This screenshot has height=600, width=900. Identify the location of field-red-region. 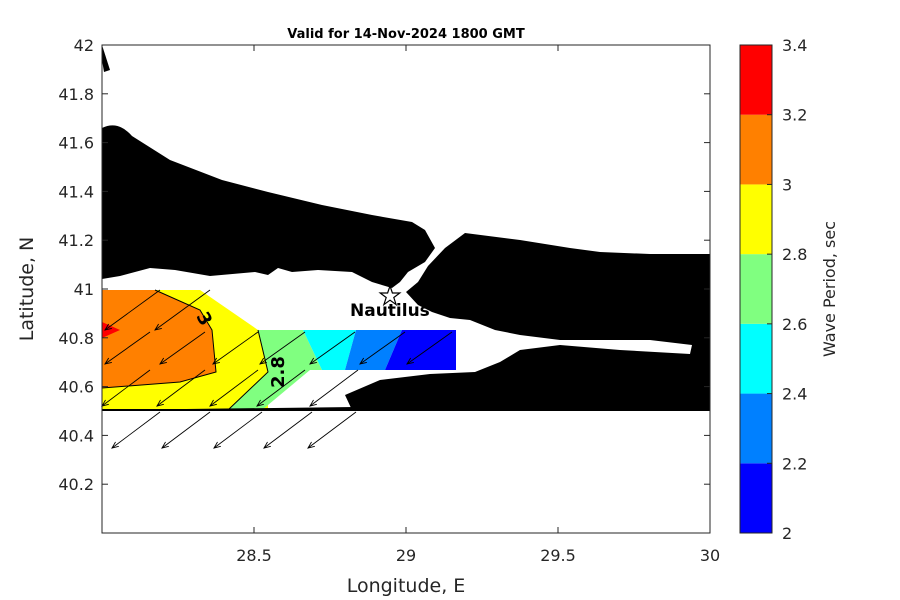
(111, 330).